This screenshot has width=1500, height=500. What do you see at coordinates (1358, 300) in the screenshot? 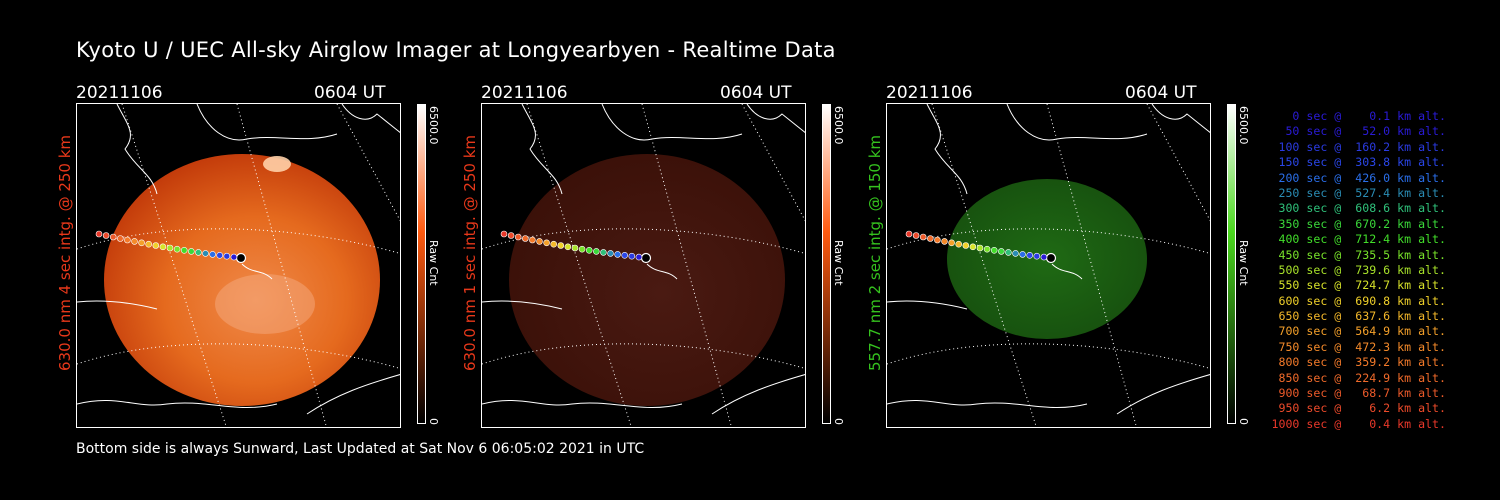
I see `legend-row: 600 sec @ 690.8 km alt.` at bounding box center [1358, 300].